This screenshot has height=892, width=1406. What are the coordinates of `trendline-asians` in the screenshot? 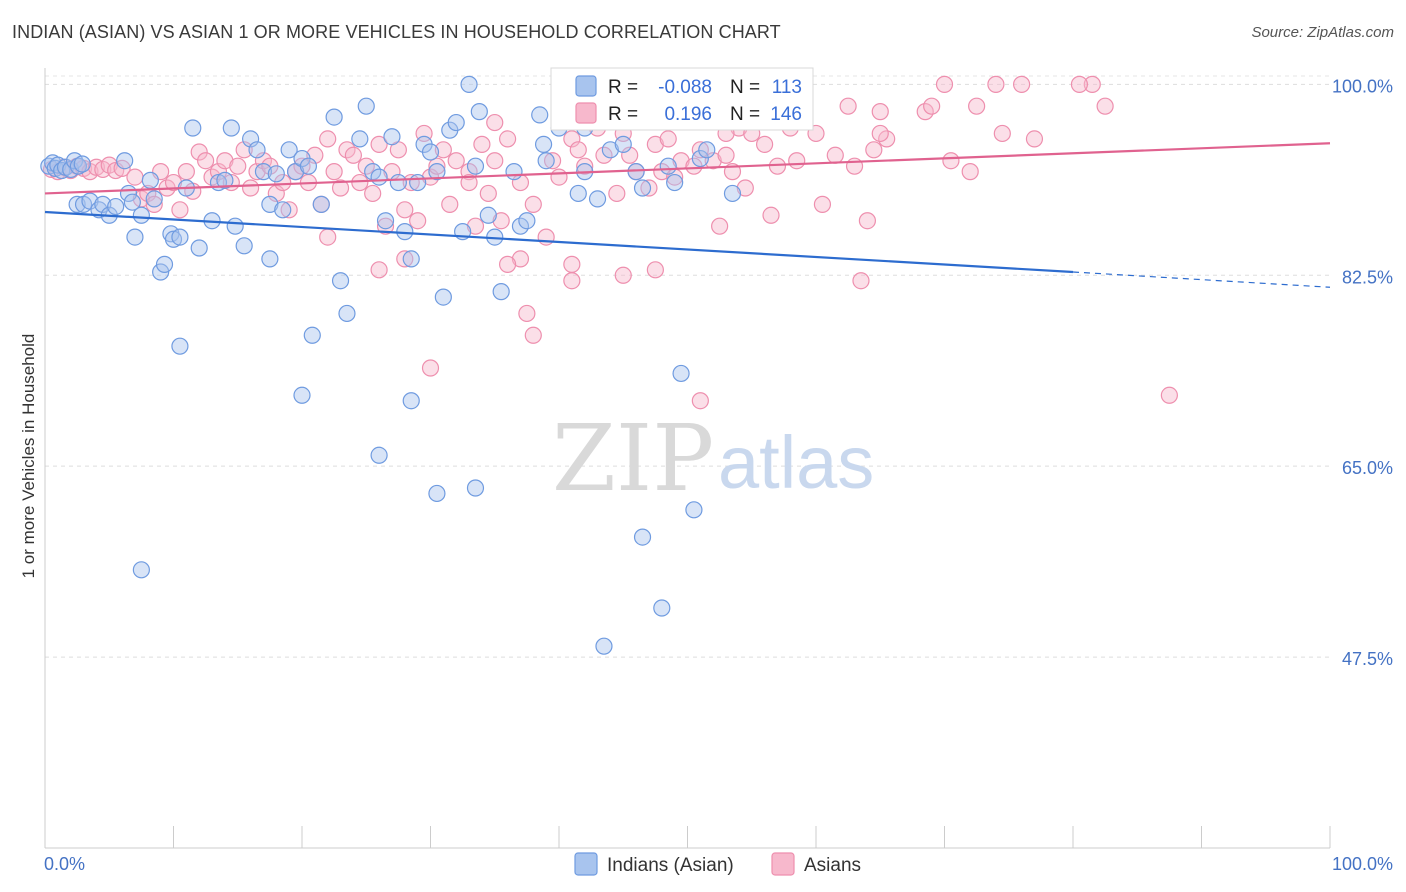 It's located at (687, 168).